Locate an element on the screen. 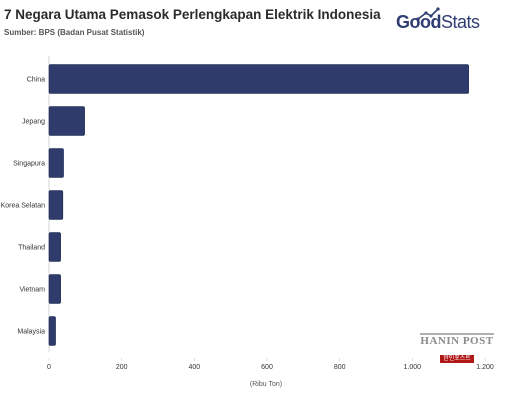 The image size is (511, 400). category-label: Jepang is located at coordinates (33, 122).